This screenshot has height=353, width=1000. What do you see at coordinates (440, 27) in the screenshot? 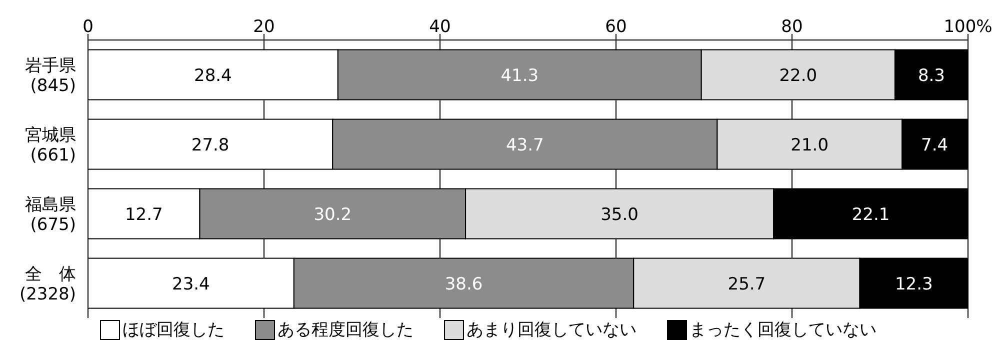
I see `x-tick-label: 40` at bounding box center [440, 27].